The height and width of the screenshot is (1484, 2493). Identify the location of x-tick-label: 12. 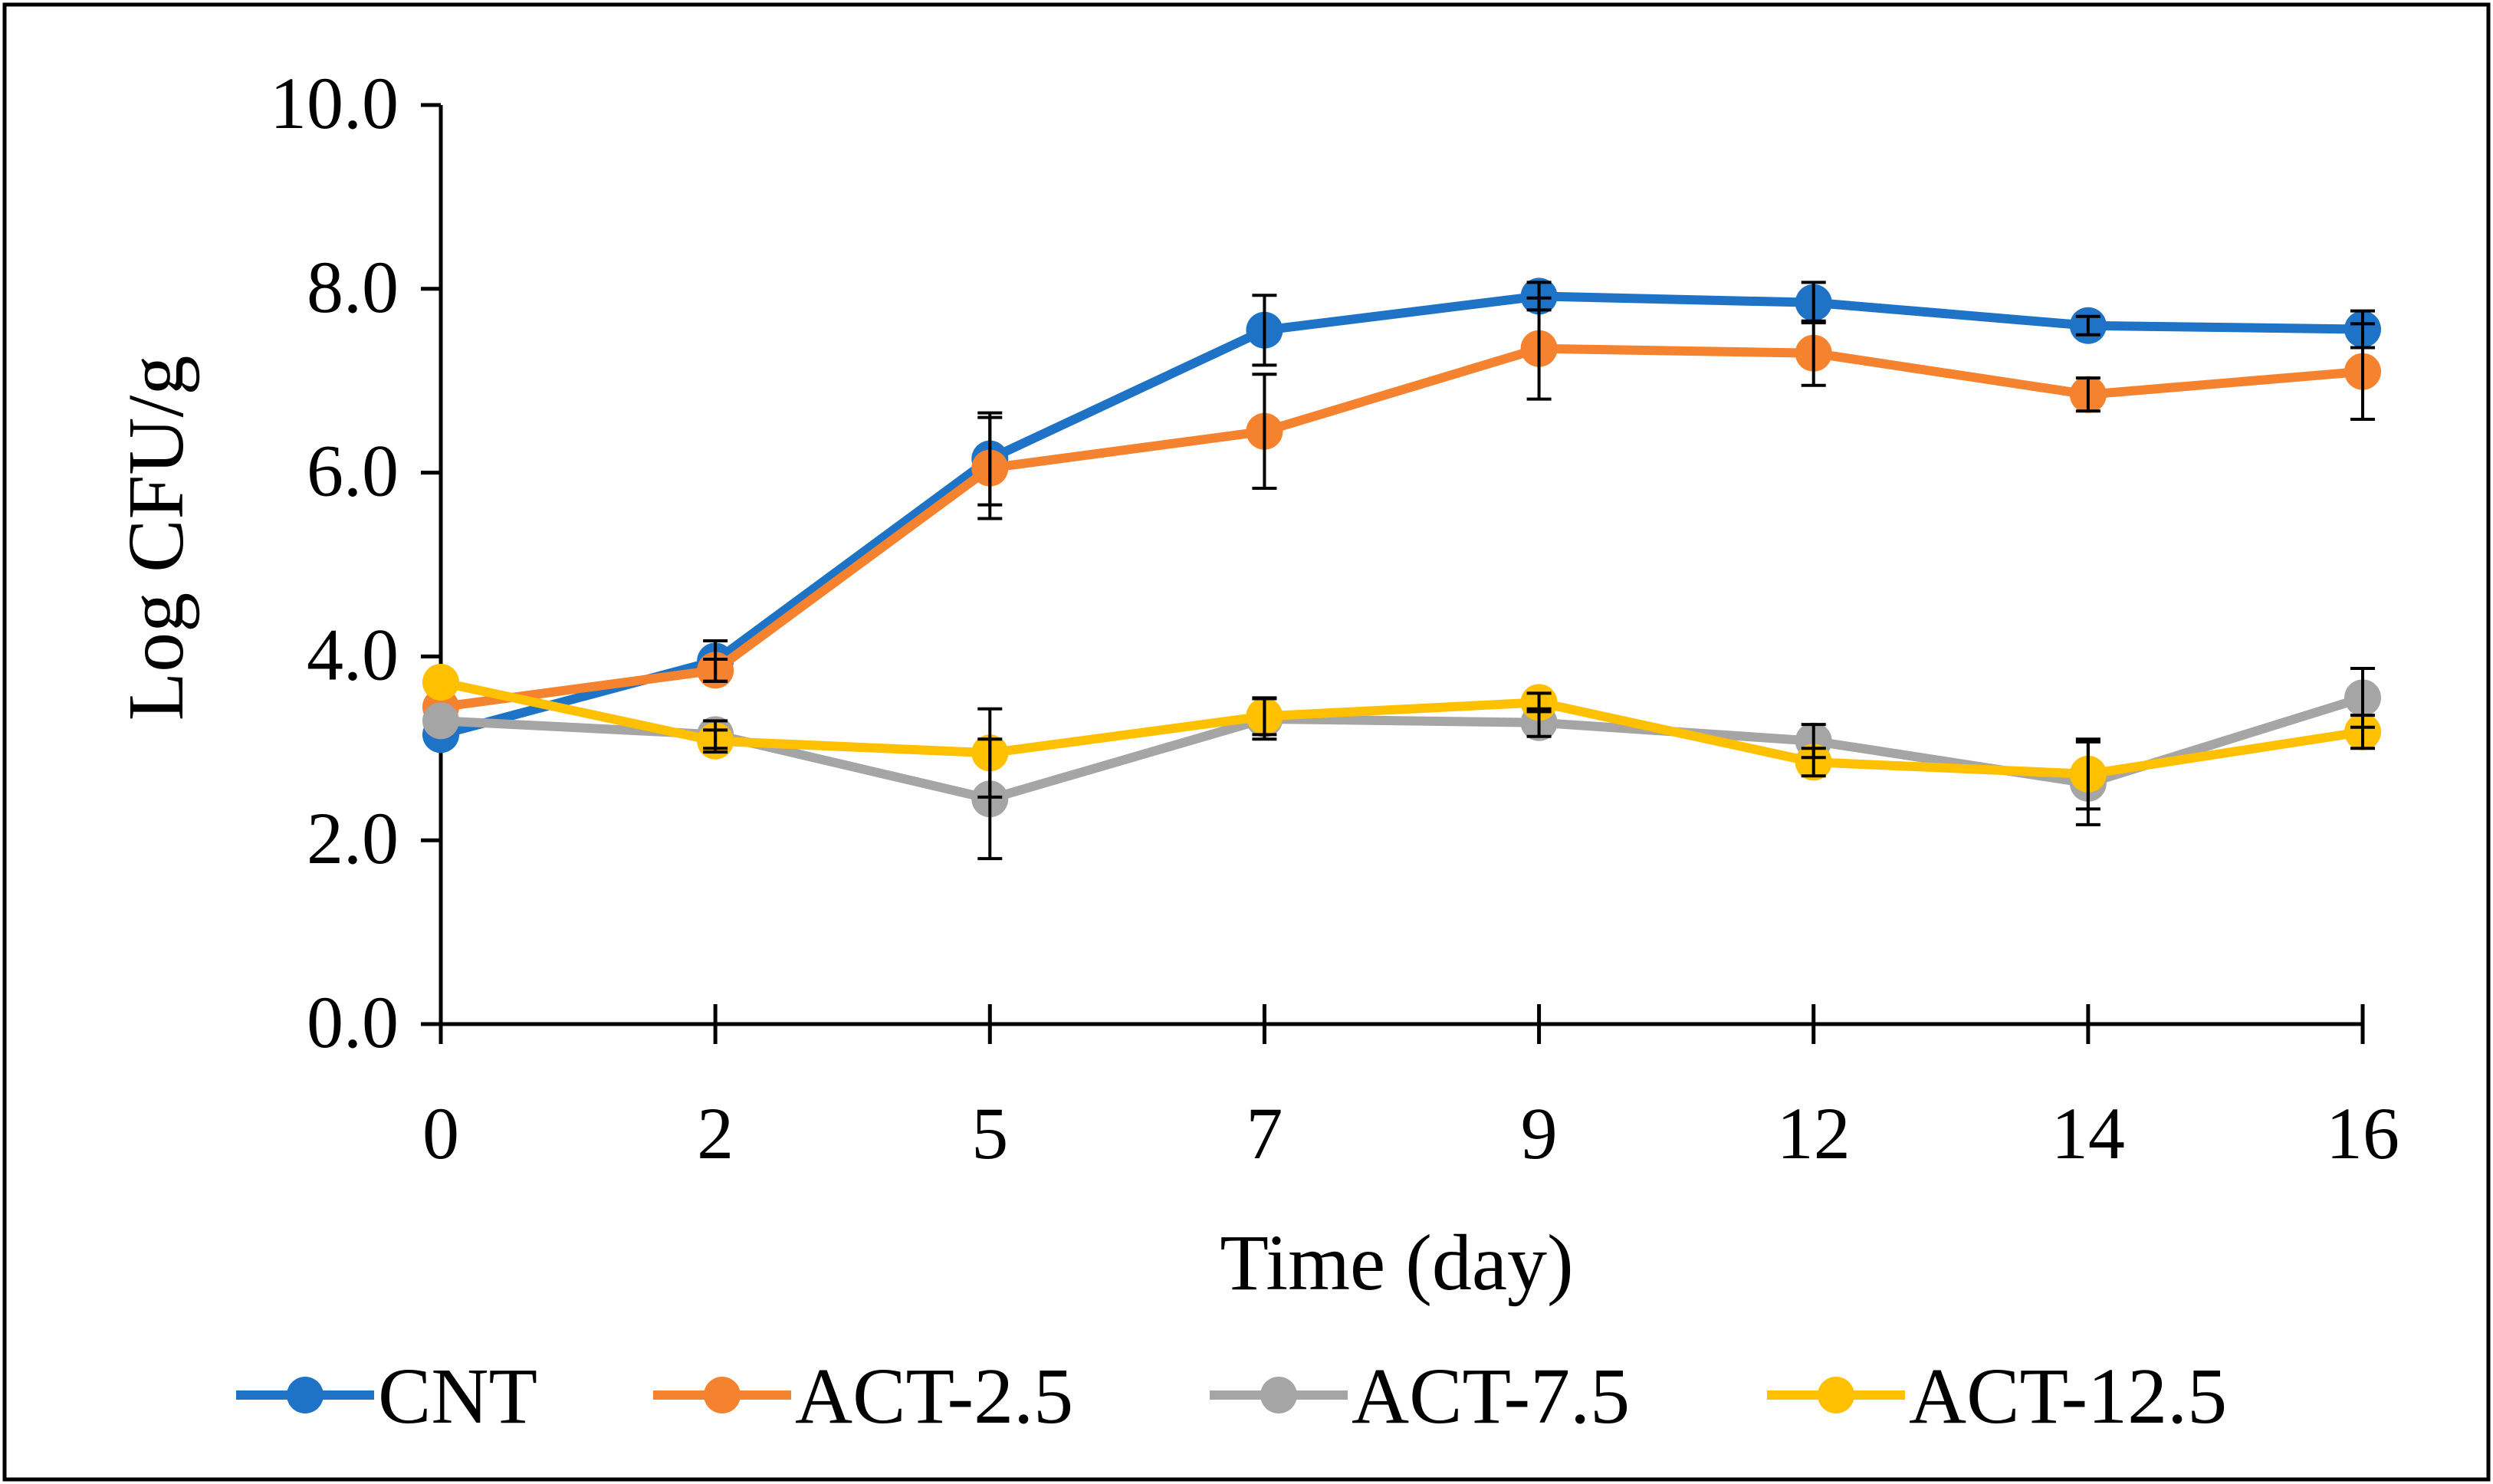
(1814, 1133).